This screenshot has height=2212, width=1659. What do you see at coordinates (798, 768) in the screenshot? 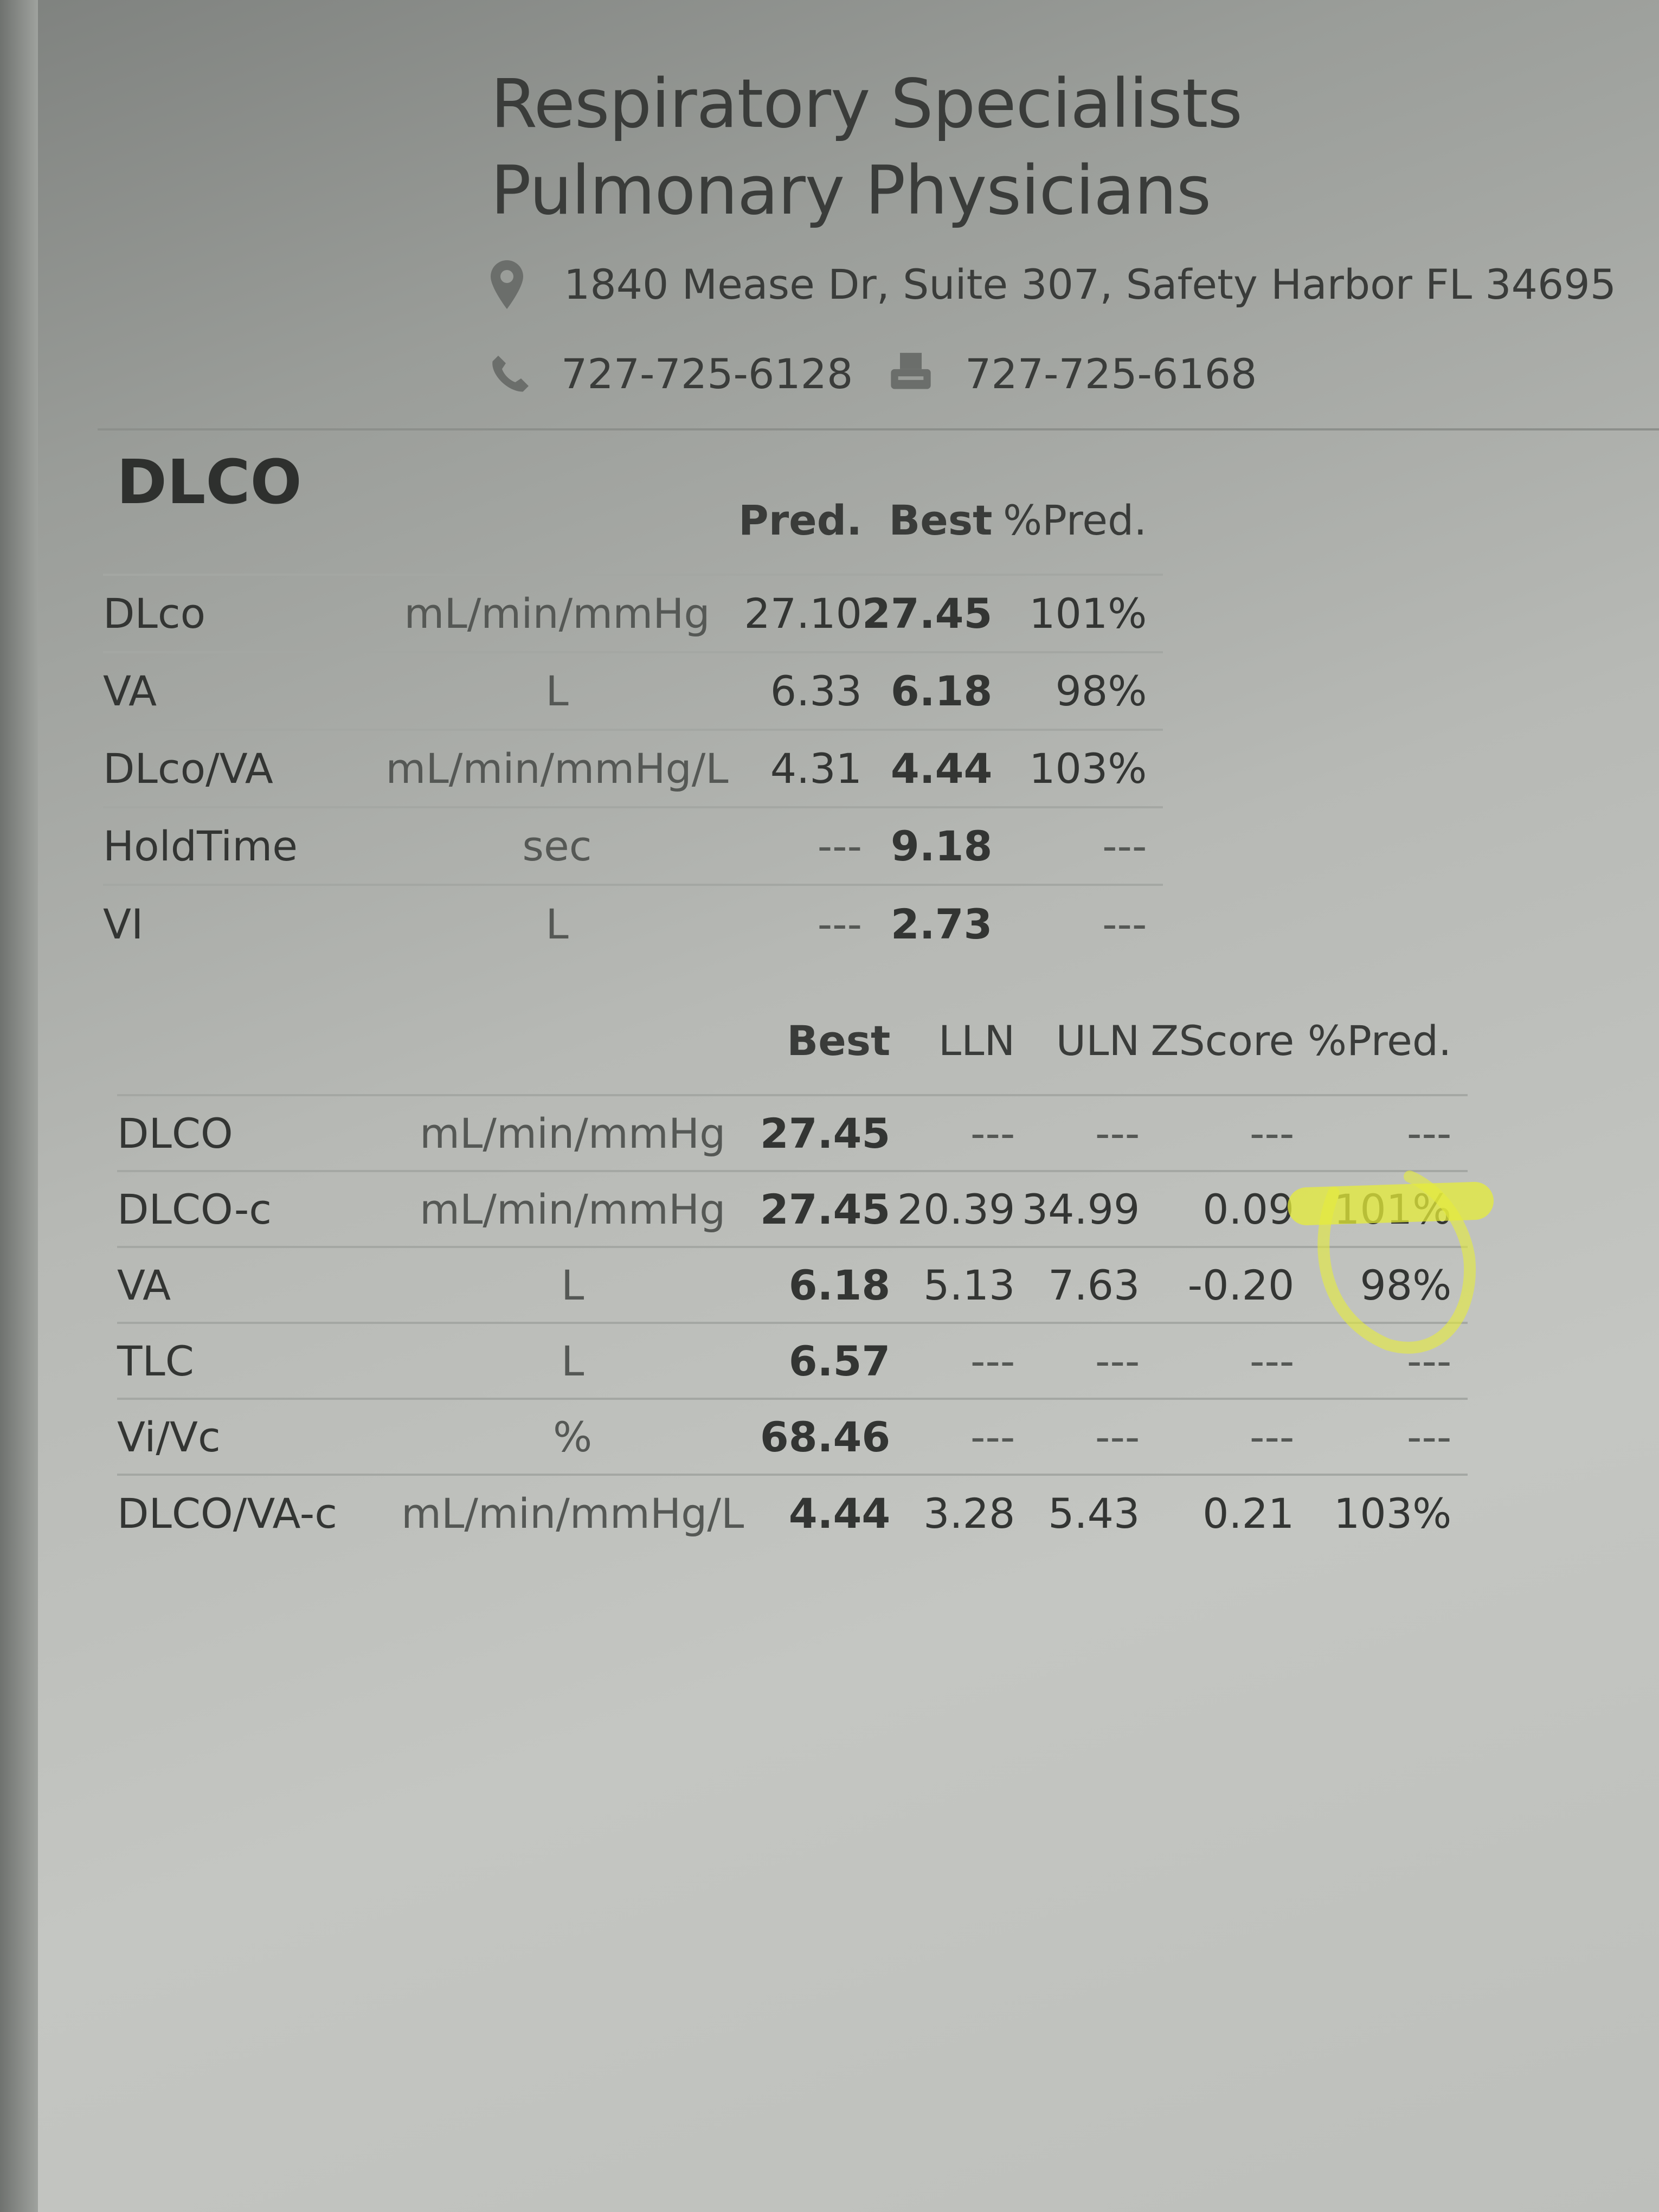
I see `cell-value: 4.31` at bounding box center [798, 768].